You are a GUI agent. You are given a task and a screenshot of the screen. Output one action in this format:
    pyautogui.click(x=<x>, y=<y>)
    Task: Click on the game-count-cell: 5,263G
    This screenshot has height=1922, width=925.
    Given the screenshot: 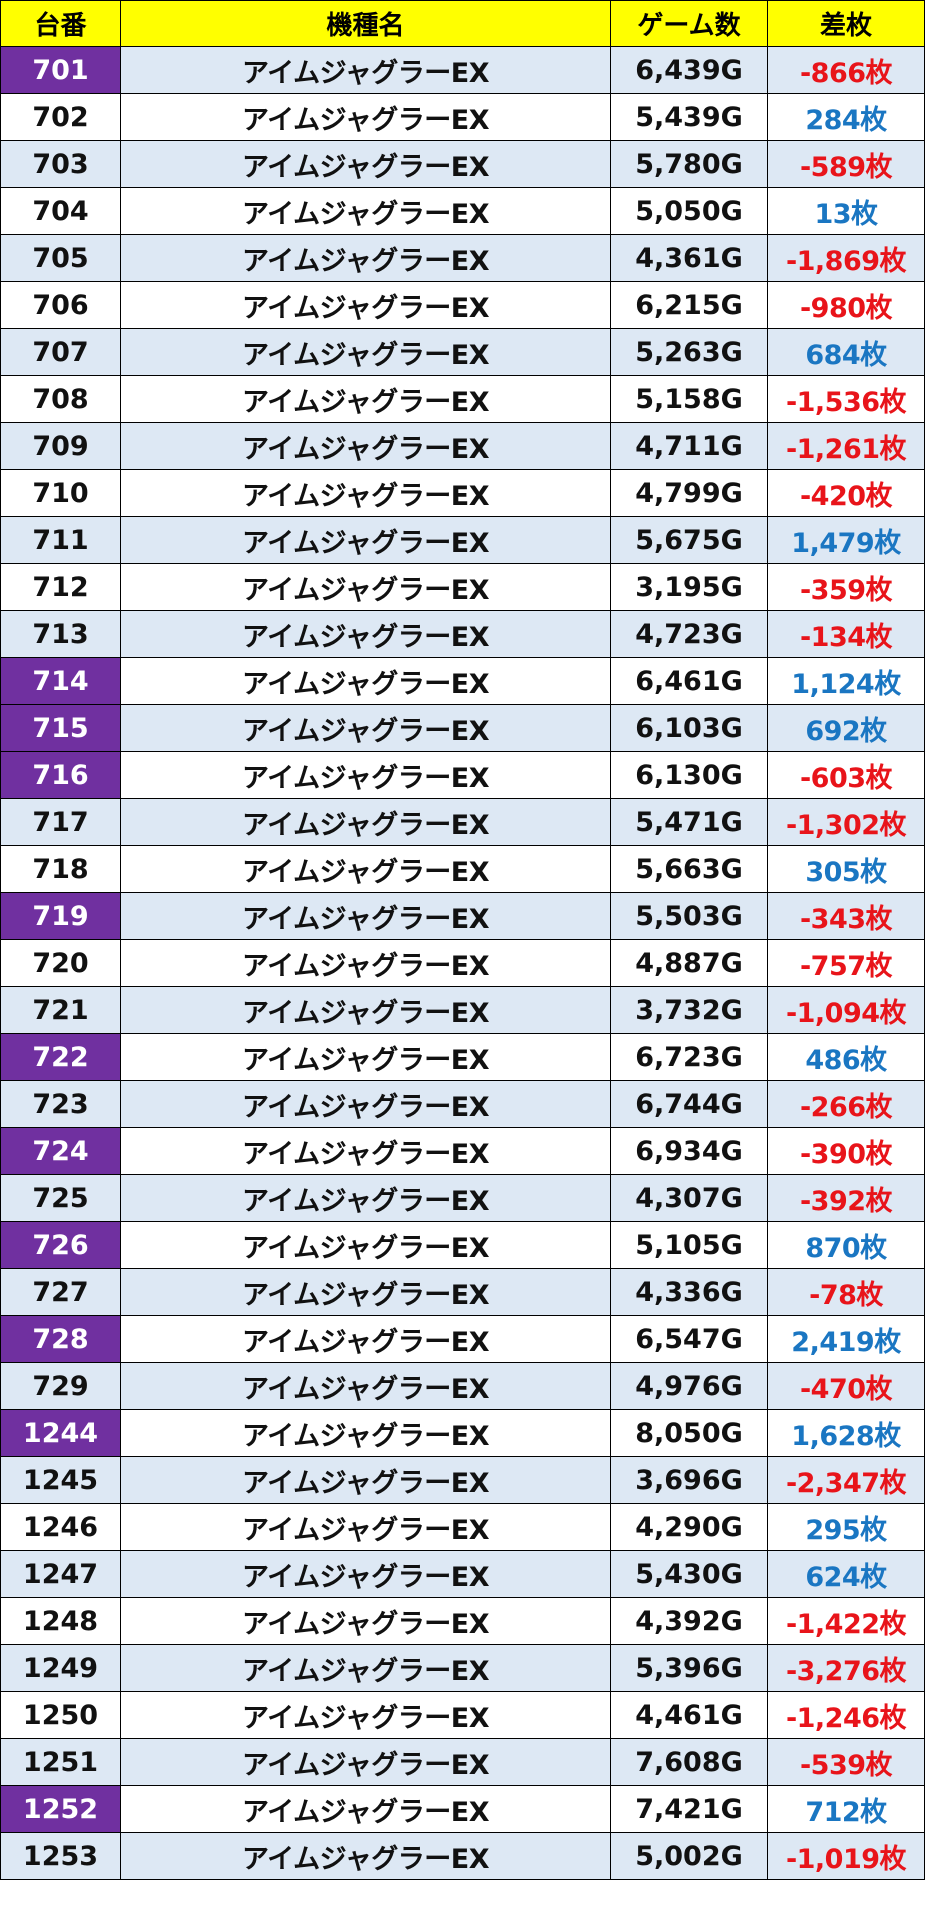 What is the action you would take?
    pyautogui.click(x=689, y=352)
    